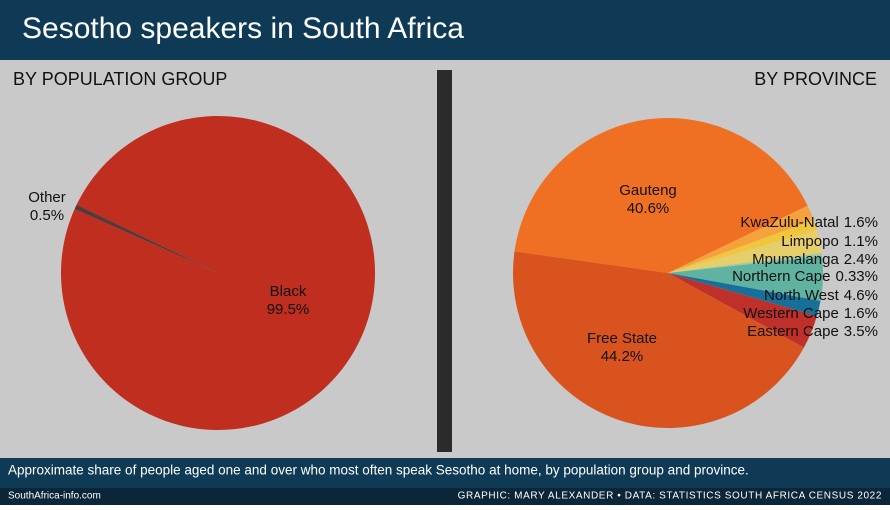  Describe the element at coordinates (47, 197) in the screenshot. I see `slice-label: Other` at that location.